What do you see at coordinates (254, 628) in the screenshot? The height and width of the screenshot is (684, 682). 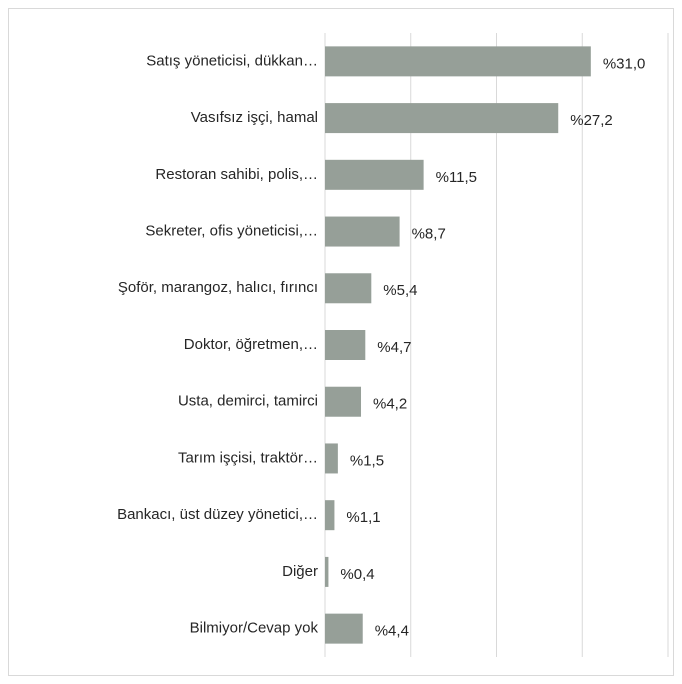 I see `category-label: Bilmiyor/Cevap yok` at bounding box center [254, 628].